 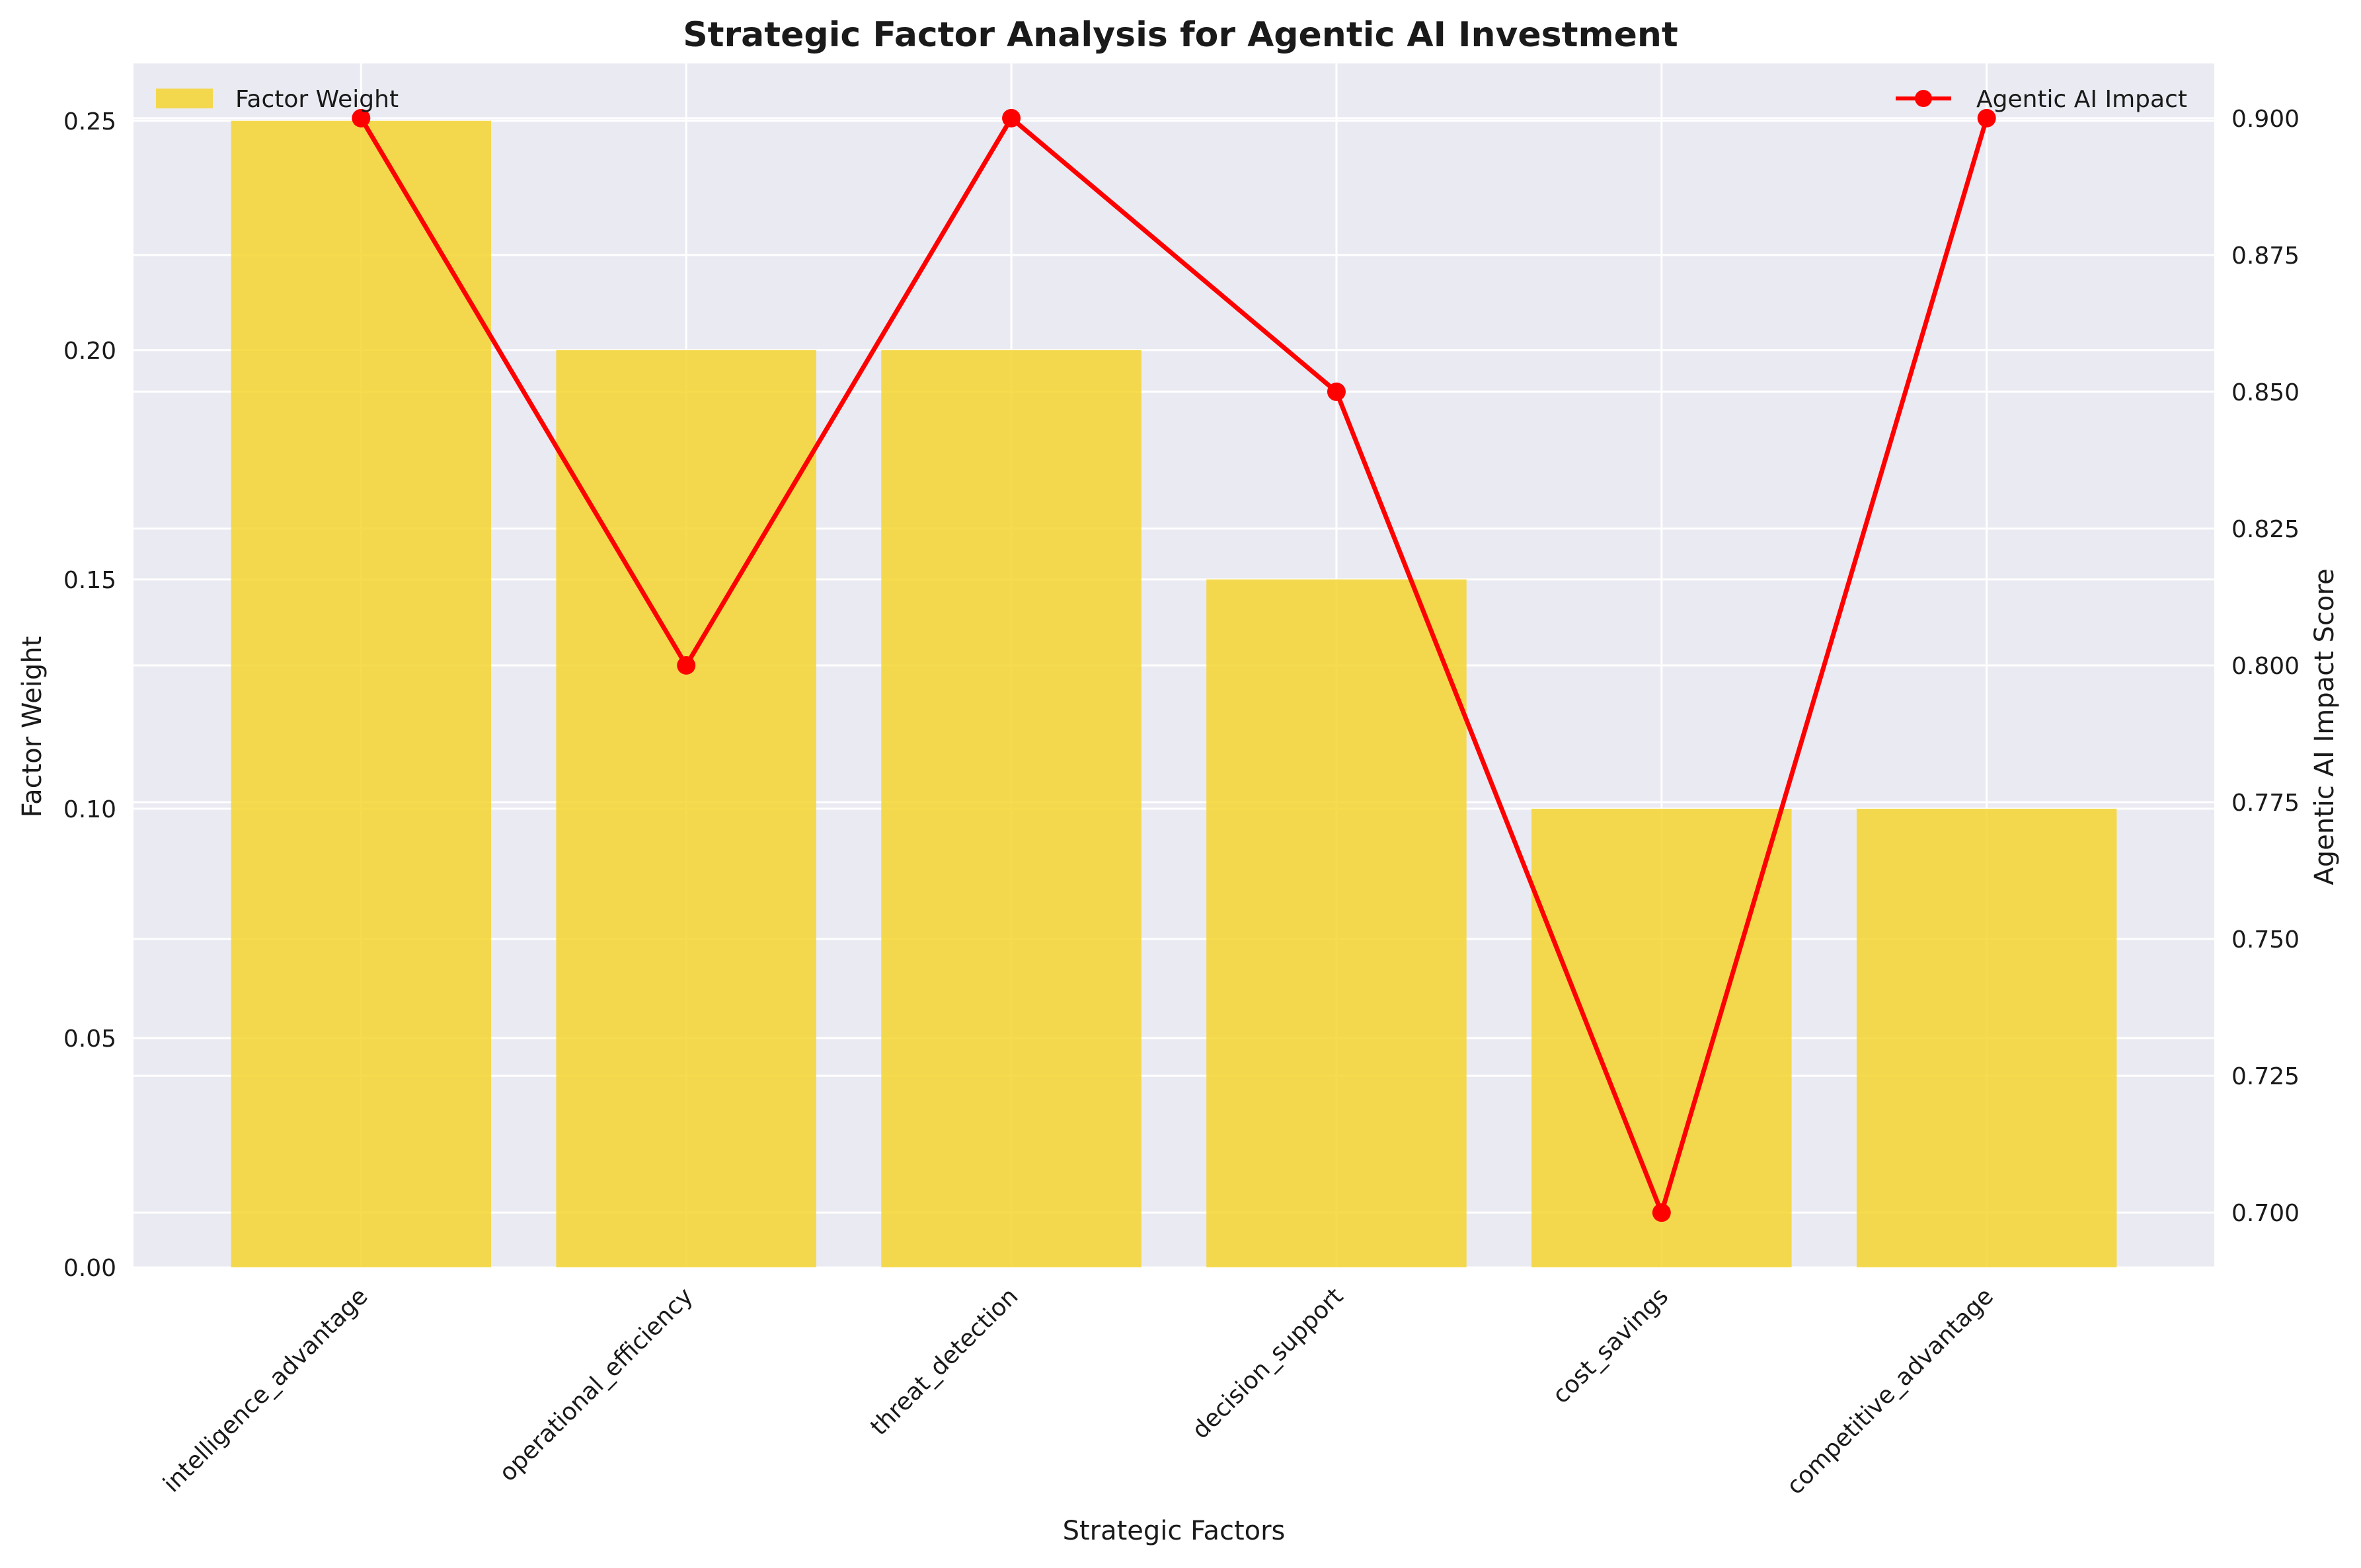 What do you see at coordinates (2324, 726) in the screenshot?
I see `y2-axis-label: Agentic AI Impact Score` at bounding box center [2324, 726].